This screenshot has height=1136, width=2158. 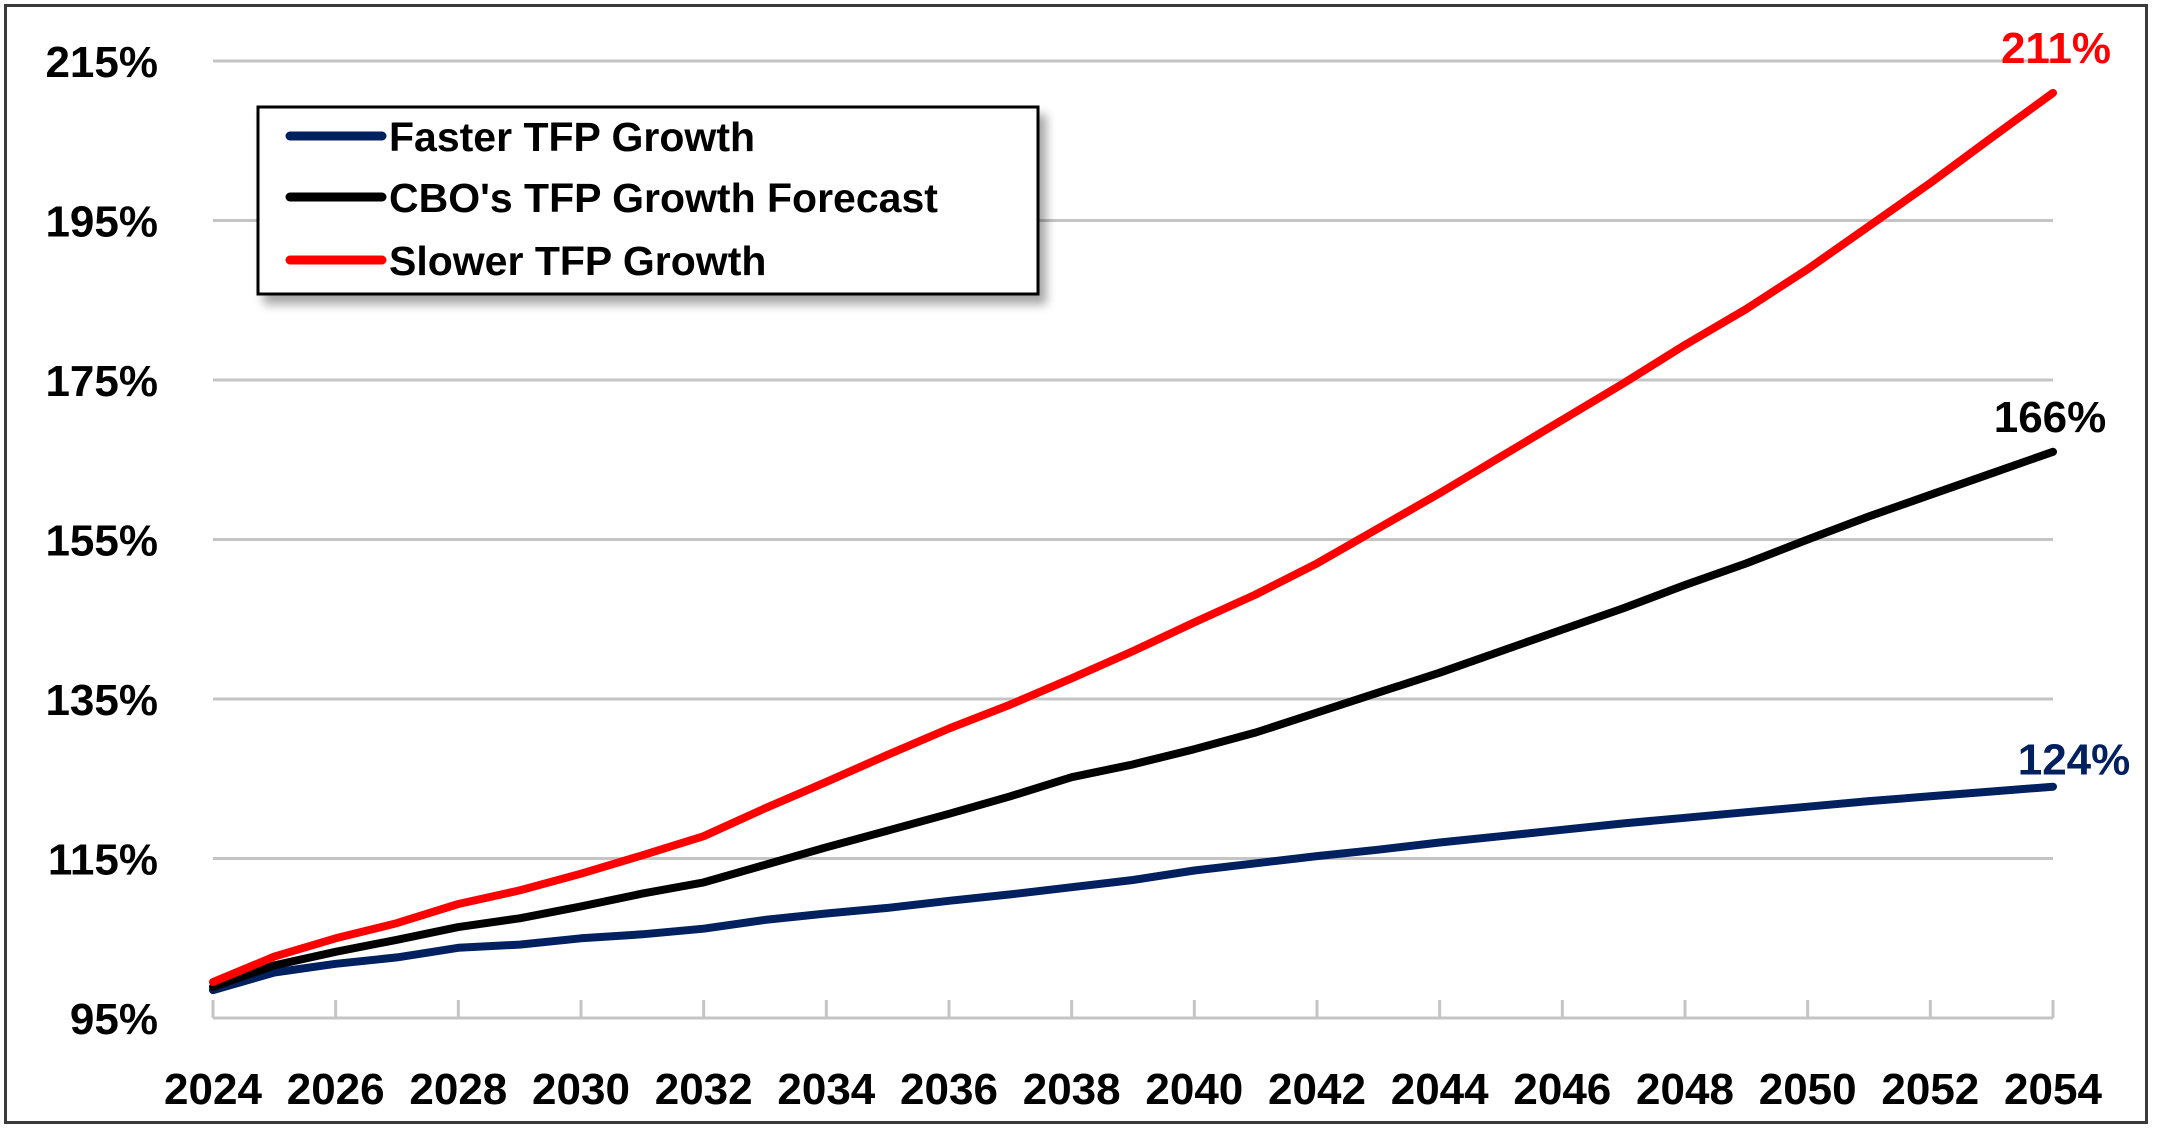 What do you see at coordinates (101, 700) in the screenshot?
I see `y-tick-label: 135%` at bounding box center [101, 700].